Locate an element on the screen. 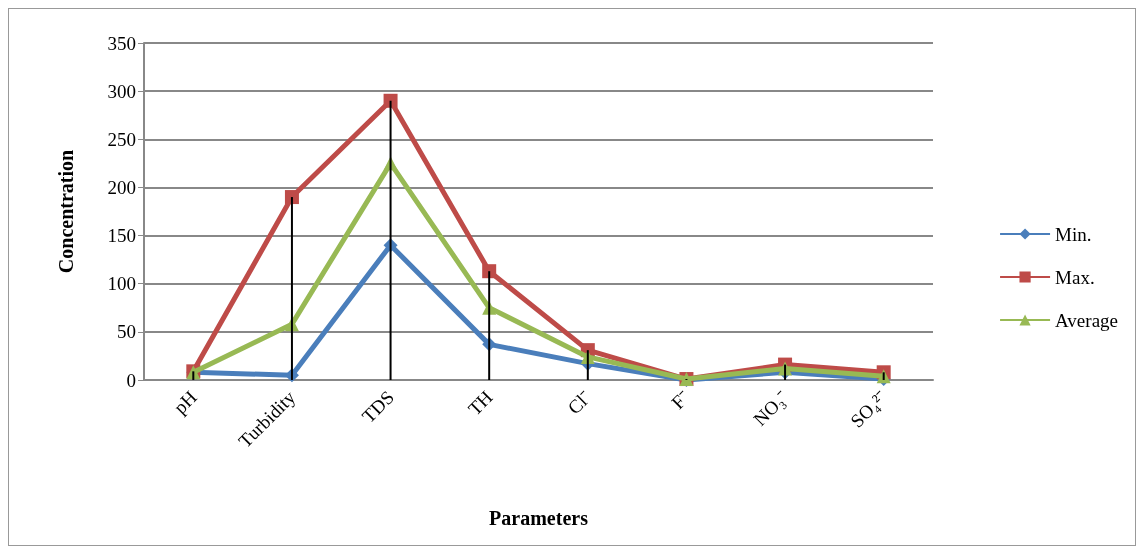  y-tick-label: 150 is located at coordinates (121, 236).